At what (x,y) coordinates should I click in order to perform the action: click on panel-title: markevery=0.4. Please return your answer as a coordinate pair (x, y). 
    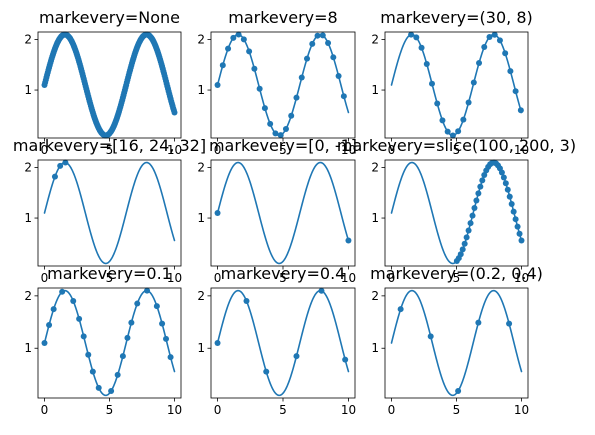
    Looking at the image, I should click on (283, 273).